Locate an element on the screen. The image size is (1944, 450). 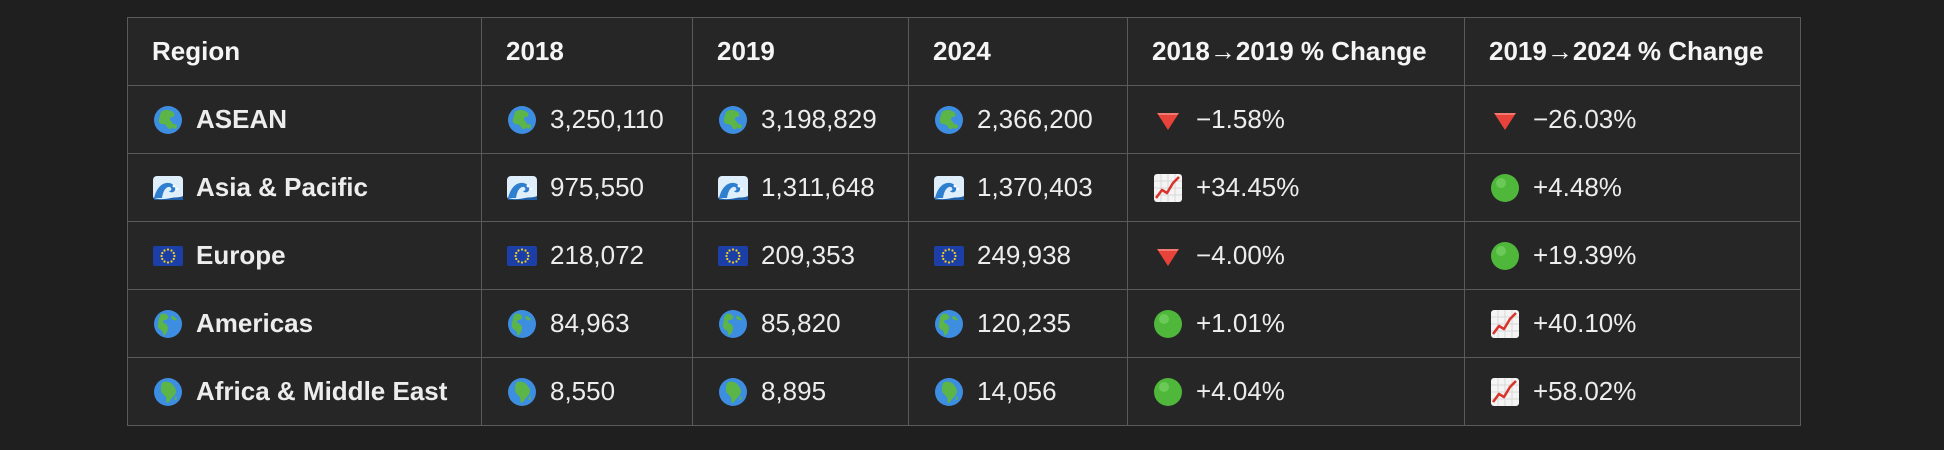
value-2024-cell: 249,938 is located at coordinates (1018, 255).